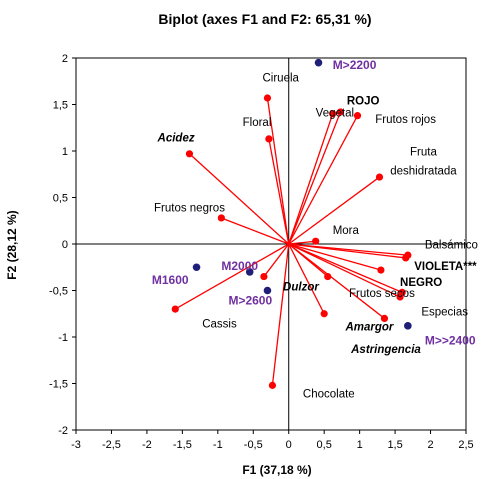 This screenshot has height=479, width=490. Describe the element at coordinates (430, 445) in the screenshot. I see `x-tick-label: 2` at that location.